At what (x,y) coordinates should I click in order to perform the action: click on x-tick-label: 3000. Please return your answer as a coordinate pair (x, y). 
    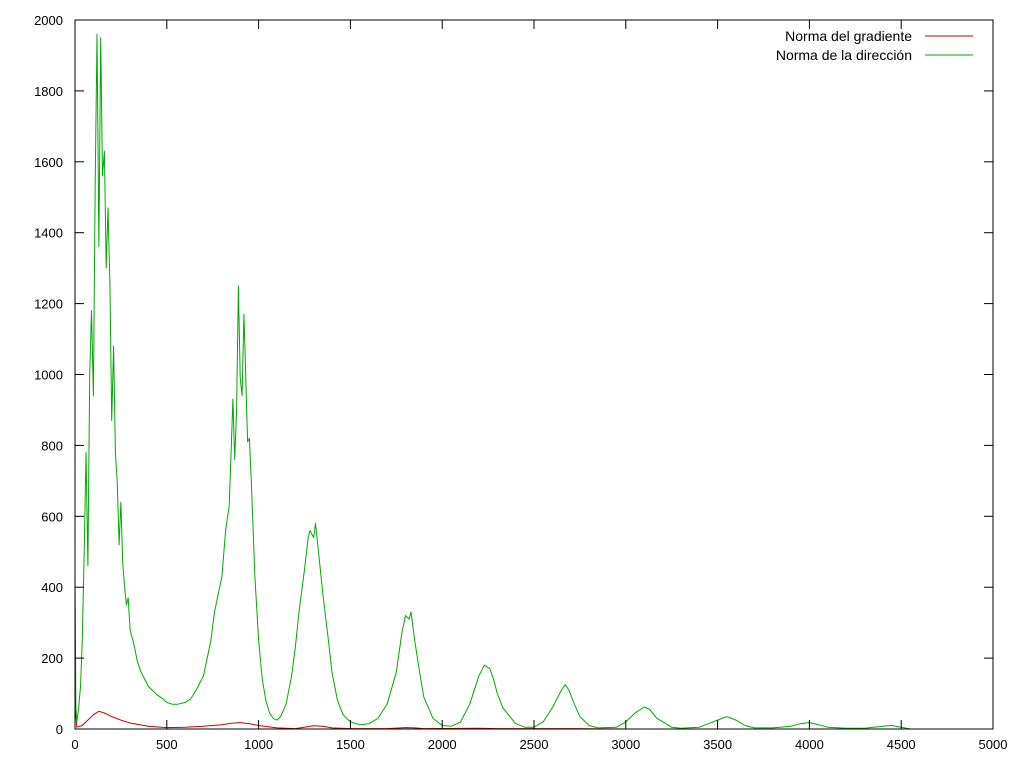
    Looking at the image, I should click on (625, 744).